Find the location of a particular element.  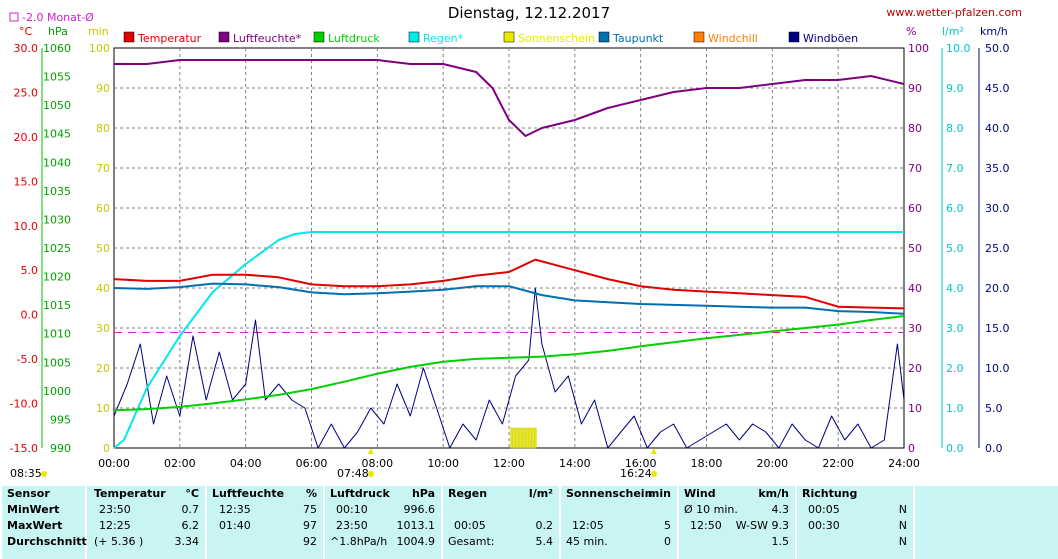

minutes-tick-label: 100 is located at coordinates (99, 48).